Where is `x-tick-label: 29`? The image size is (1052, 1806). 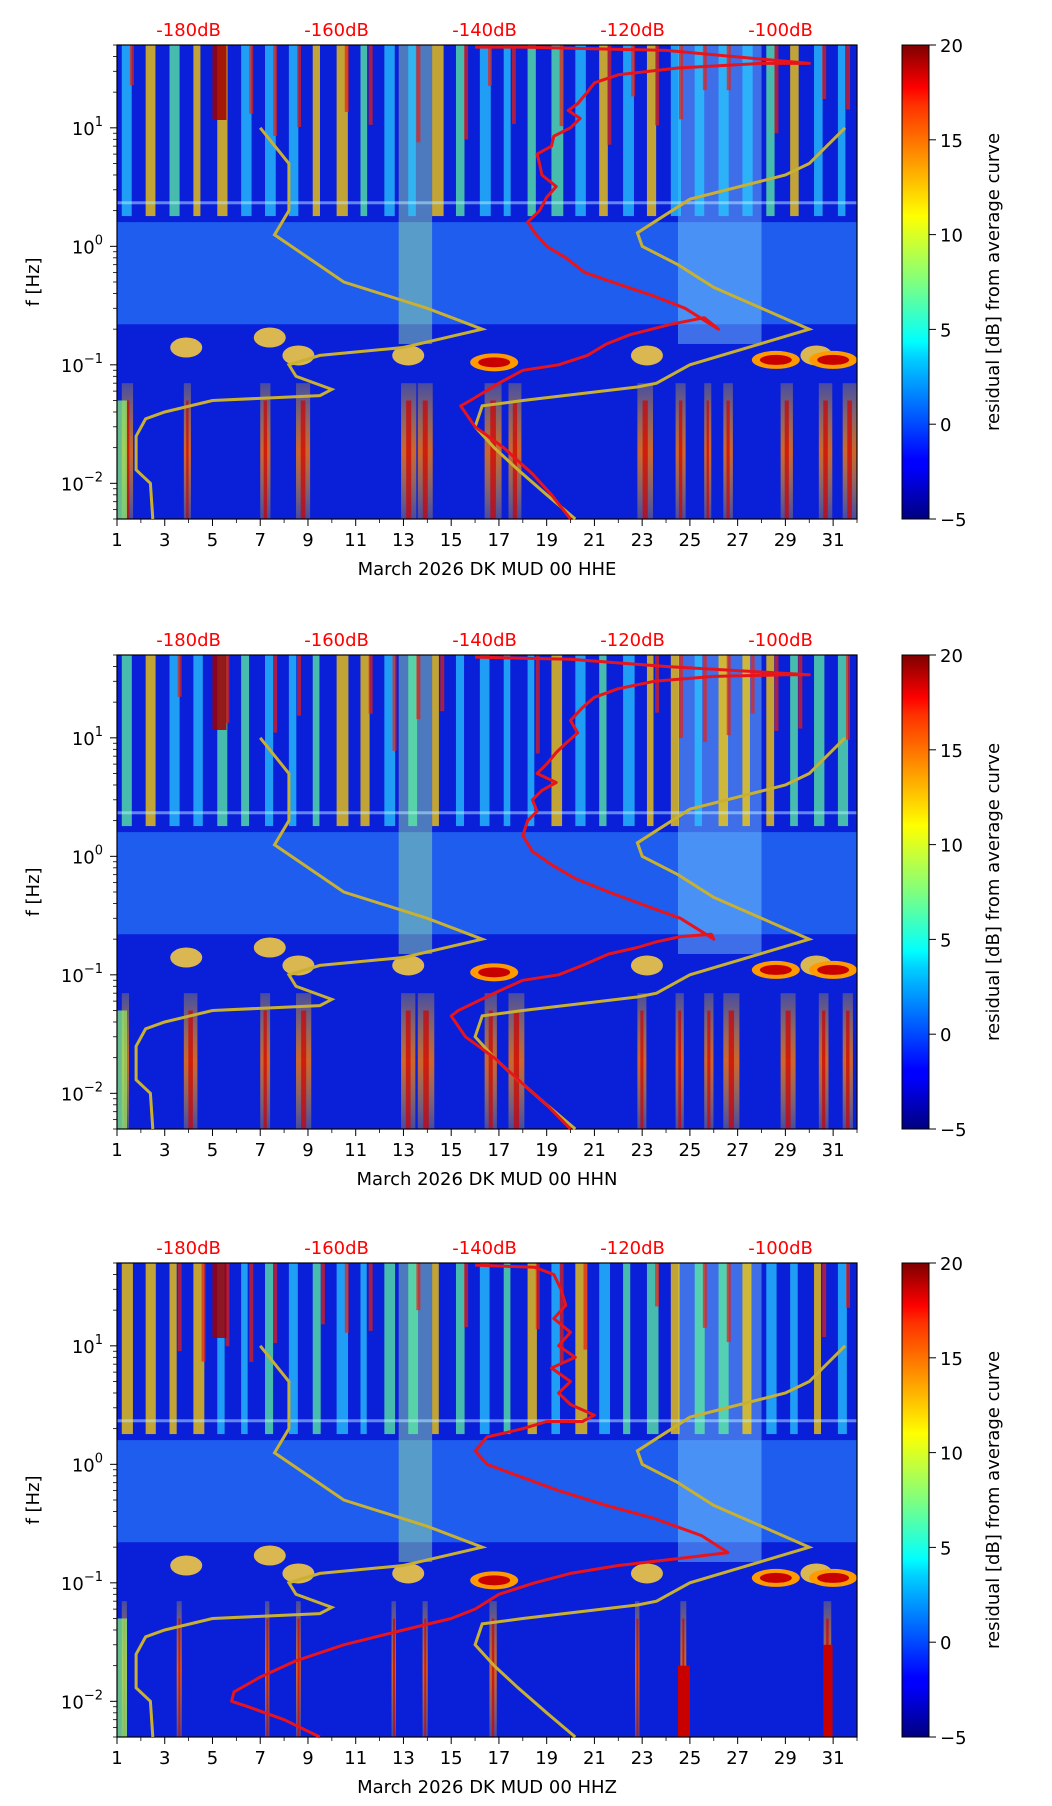
x-tick-label: 29 is located at coordinates (785, 540).